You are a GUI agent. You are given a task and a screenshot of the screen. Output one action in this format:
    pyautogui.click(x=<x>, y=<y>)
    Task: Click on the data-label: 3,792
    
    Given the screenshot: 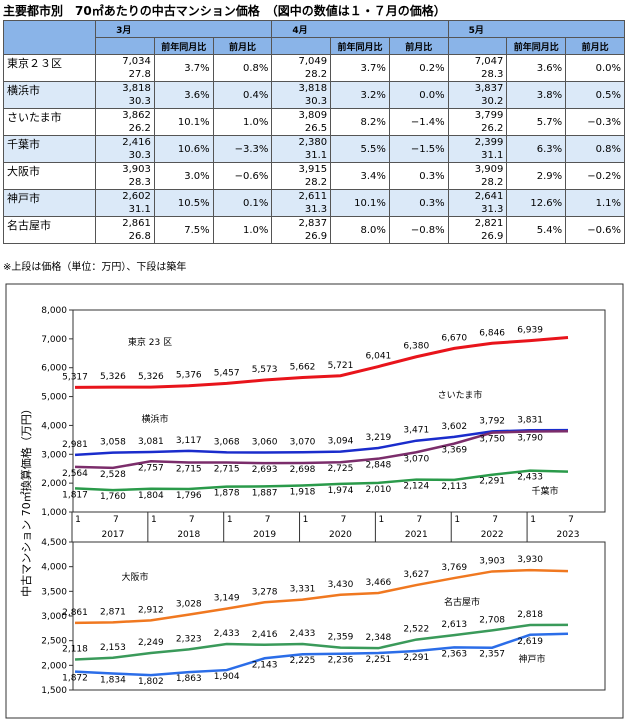 What is the action you would take?
    pyautogui.click(x=492, y=421)
    